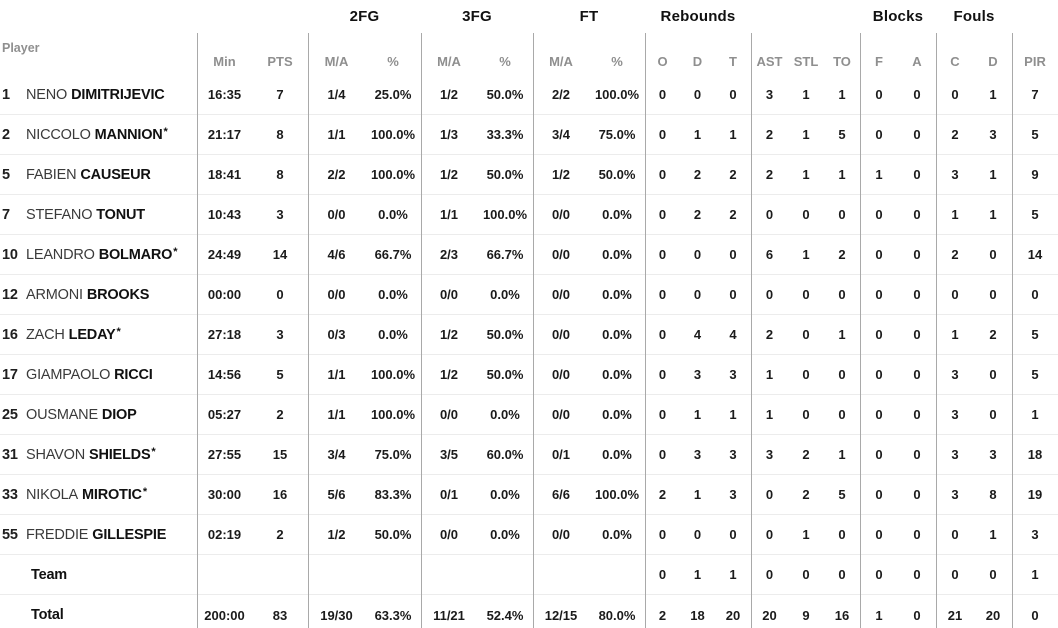  What do you see at coordinates (6, 134) in the screenshot?
I see `player-number: 2` at bounding box center [6, 134].